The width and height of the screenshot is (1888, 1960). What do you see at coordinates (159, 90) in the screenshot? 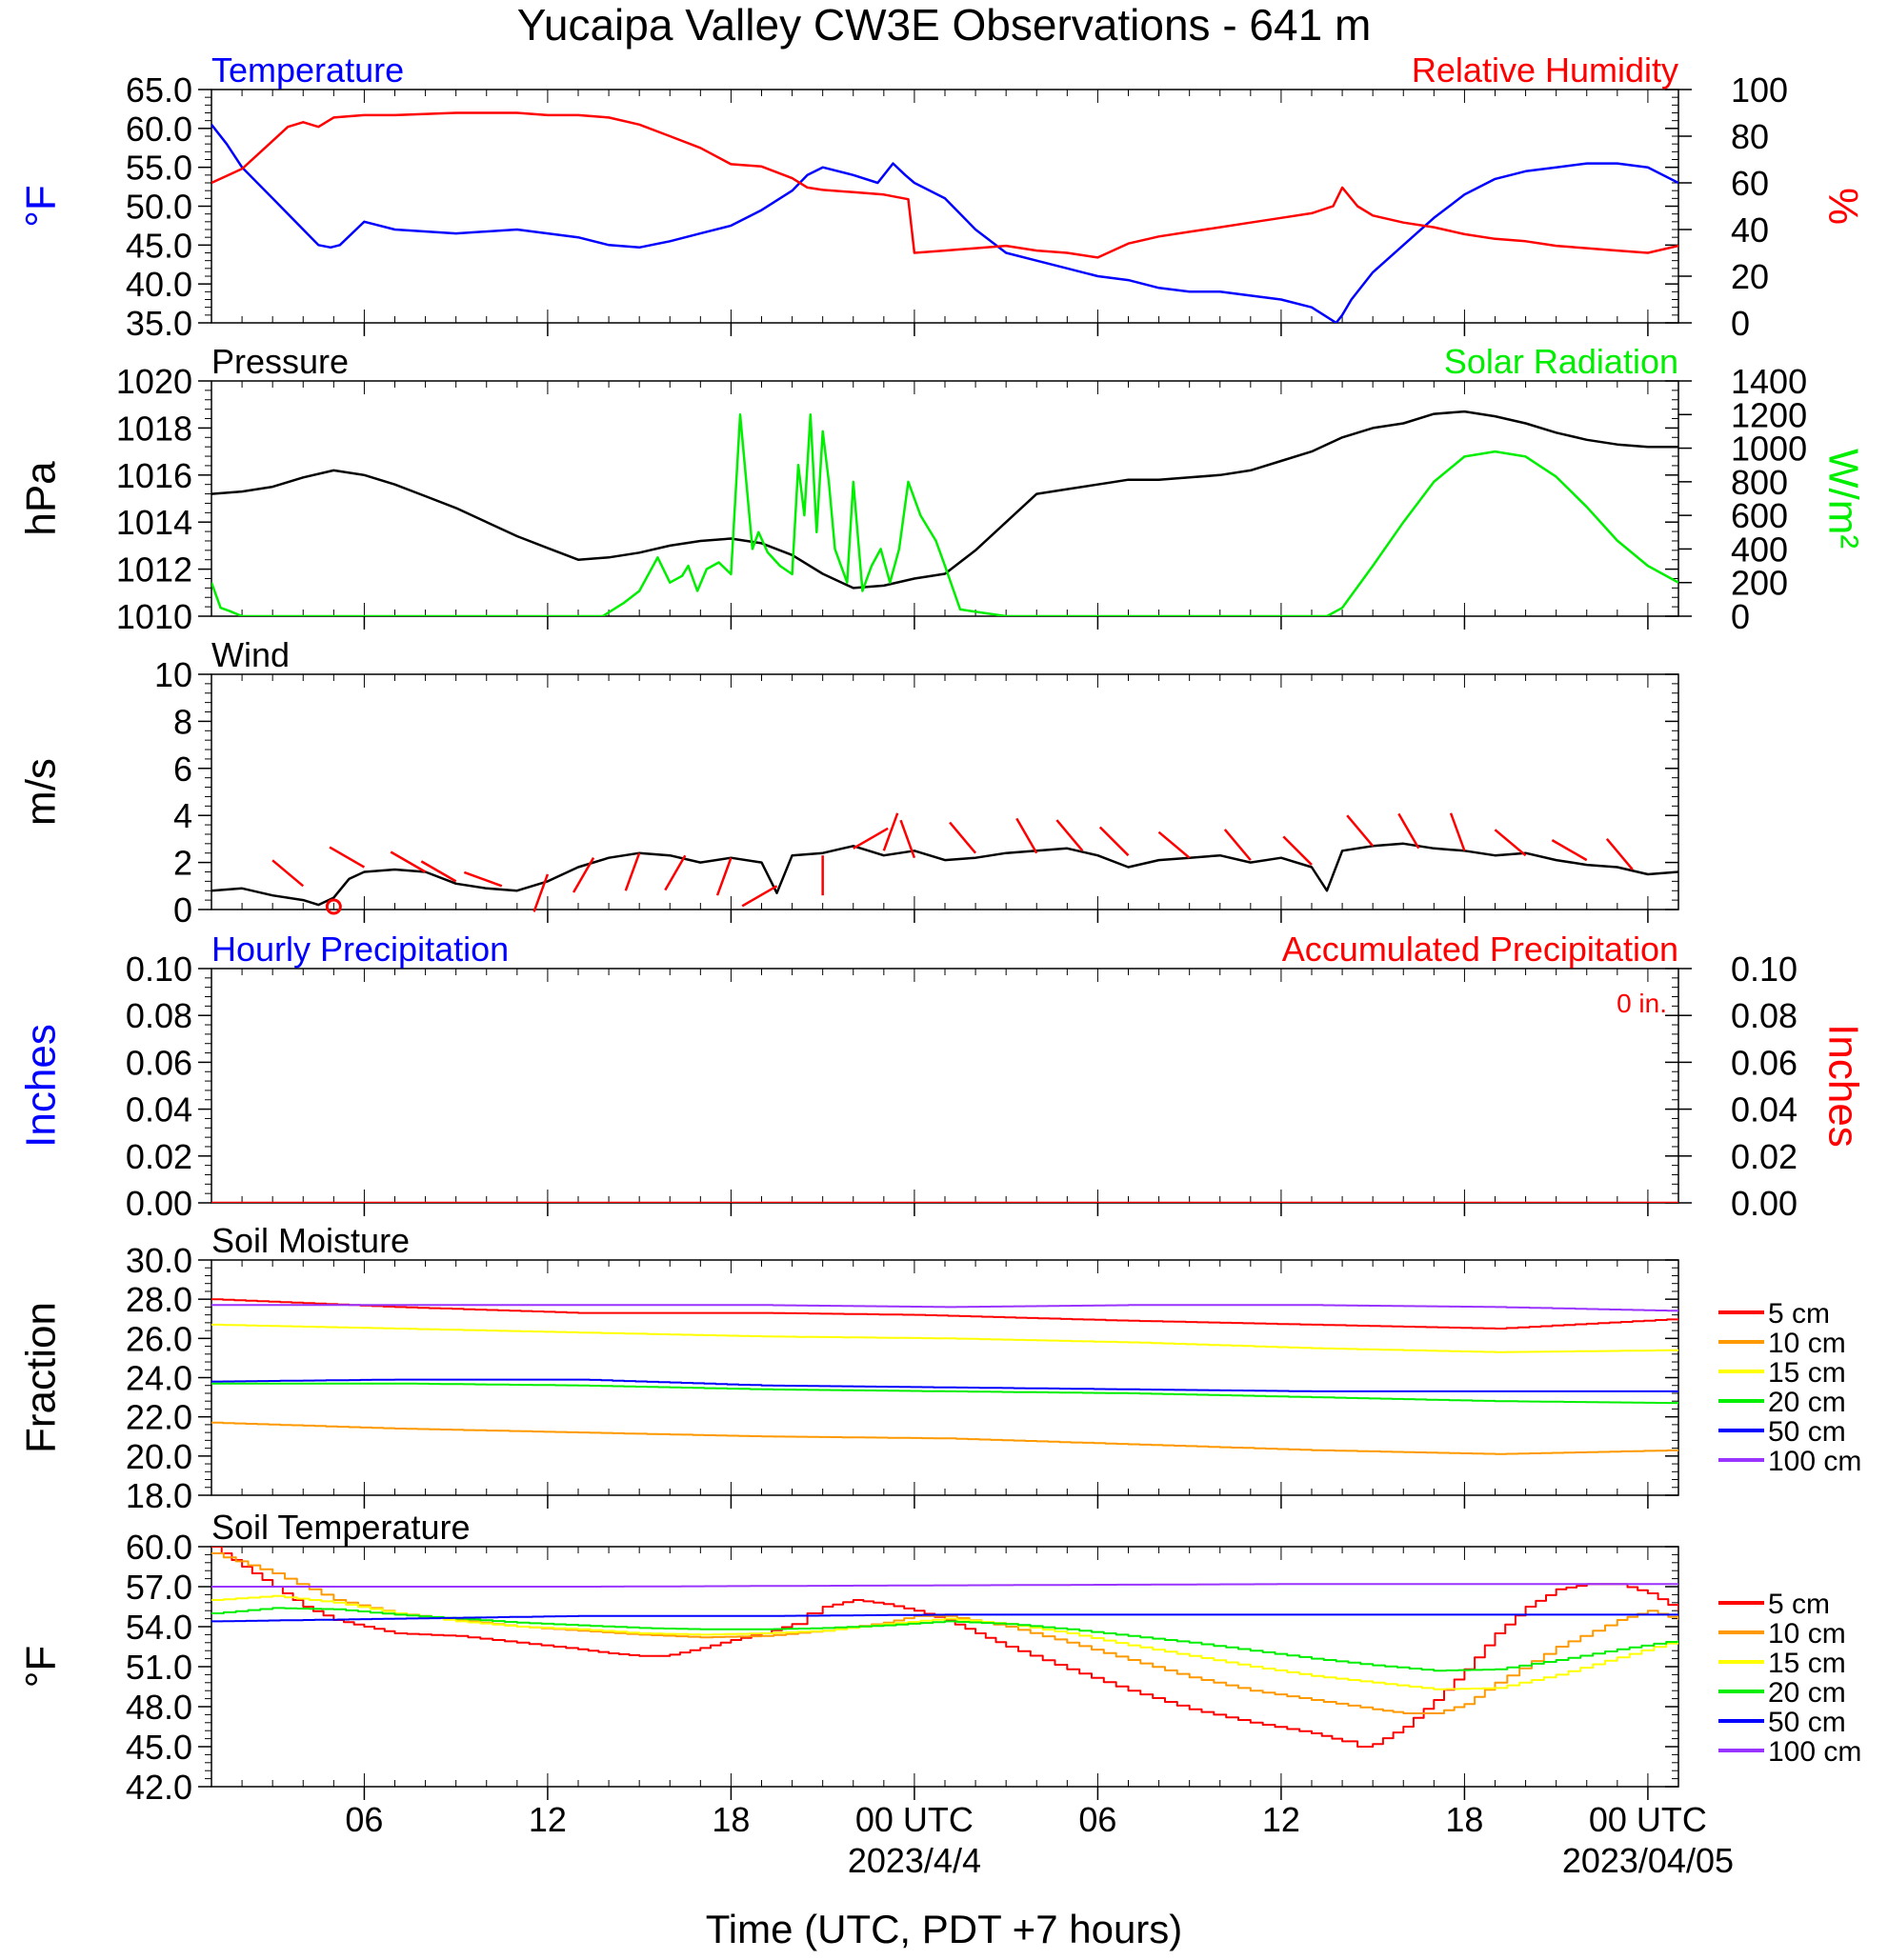
I see `y-tick-label-left: 65.0` at bounding box center [159, 90].